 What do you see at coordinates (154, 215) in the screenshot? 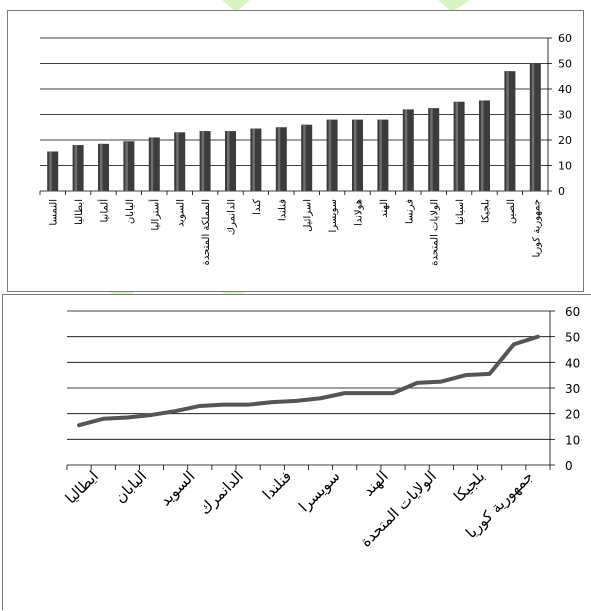
I see `x-tick-label: أستراليا` at bounding box center [154, 215].